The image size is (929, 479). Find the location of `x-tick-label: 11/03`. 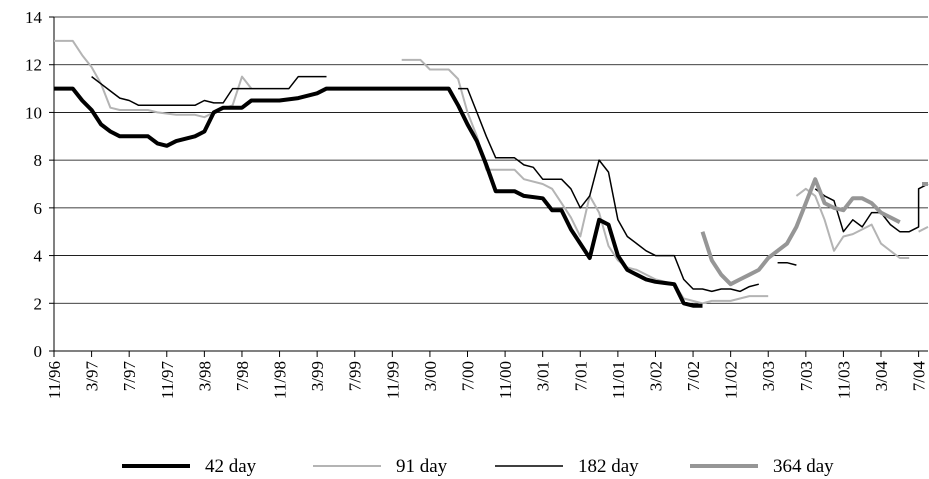

x-tick-label: 11/03 is located at coordinates (843, 380).